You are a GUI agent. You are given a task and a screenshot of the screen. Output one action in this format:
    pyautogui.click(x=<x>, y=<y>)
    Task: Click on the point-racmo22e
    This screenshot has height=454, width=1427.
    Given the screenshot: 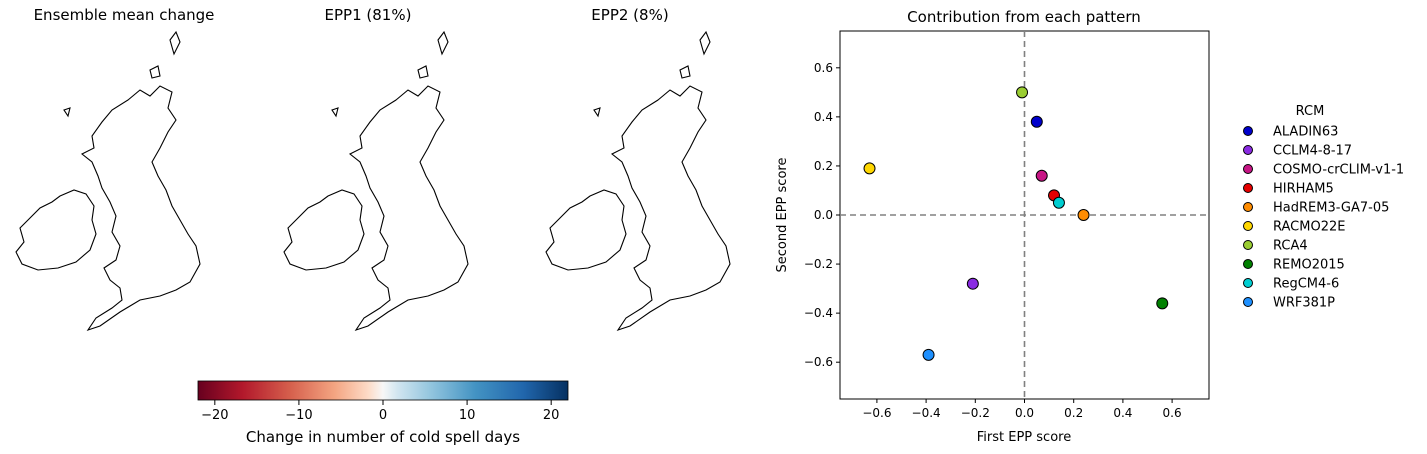 What is the action you would take?
    pyautogui.click(x=869, y=168)
    